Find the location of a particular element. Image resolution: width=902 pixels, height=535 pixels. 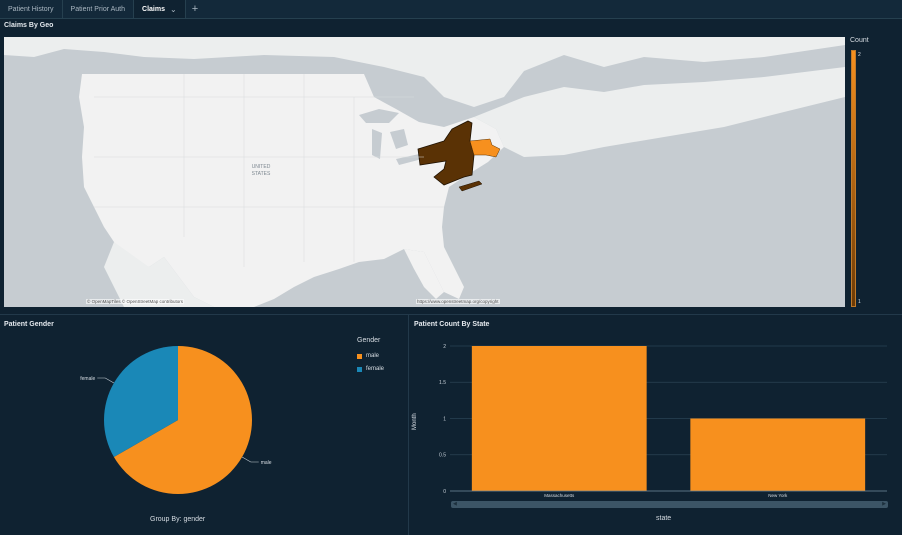

legend-item-female: female is located at coordinates (370, 369).